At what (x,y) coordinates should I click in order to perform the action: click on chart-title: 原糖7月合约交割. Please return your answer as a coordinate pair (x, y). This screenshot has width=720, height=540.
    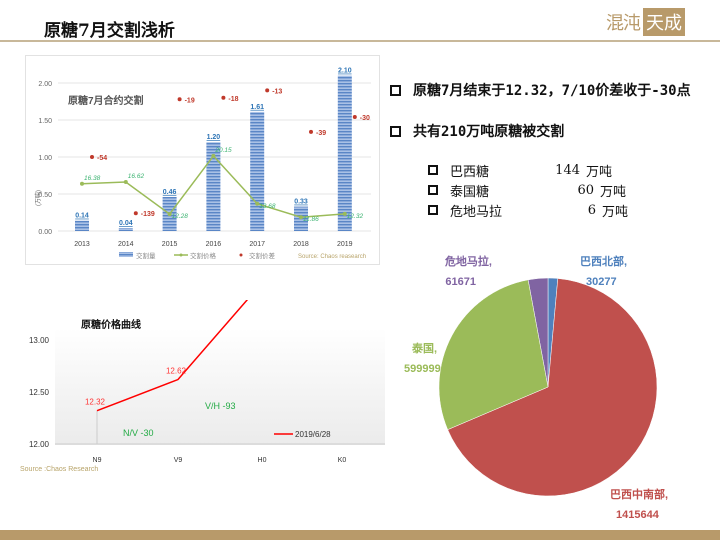
    Looking at the image, I should click on (106, 100).